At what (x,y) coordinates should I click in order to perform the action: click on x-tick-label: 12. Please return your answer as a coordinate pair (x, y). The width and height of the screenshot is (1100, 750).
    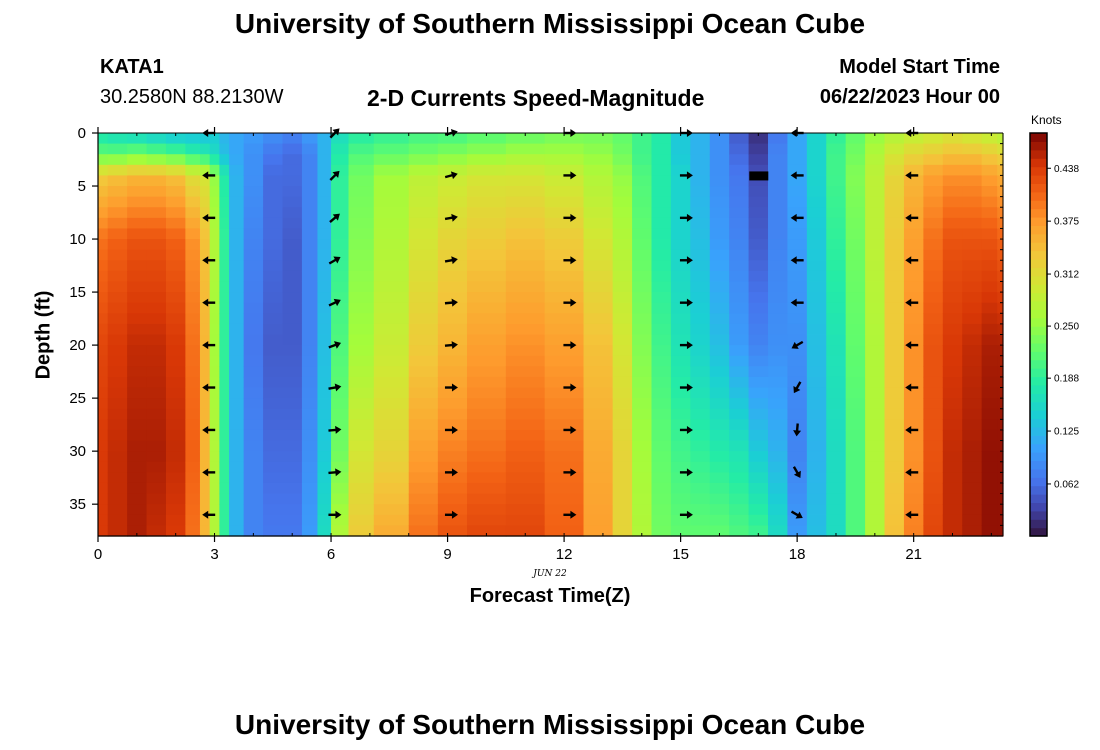
    Looking at the image, I should click on (564, 554).